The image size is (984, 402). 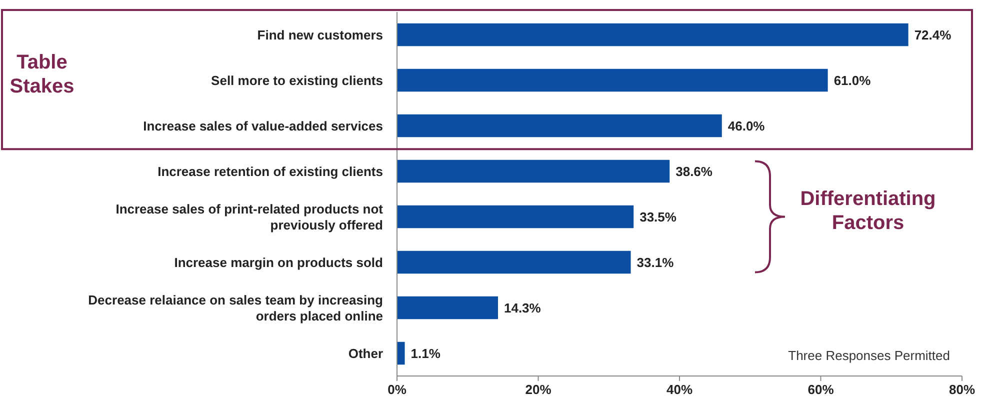 What do you see at coordinates (962, 389) in the screenshot?
I see `x-tick-label: 80%` at bounding box center [962, 389].